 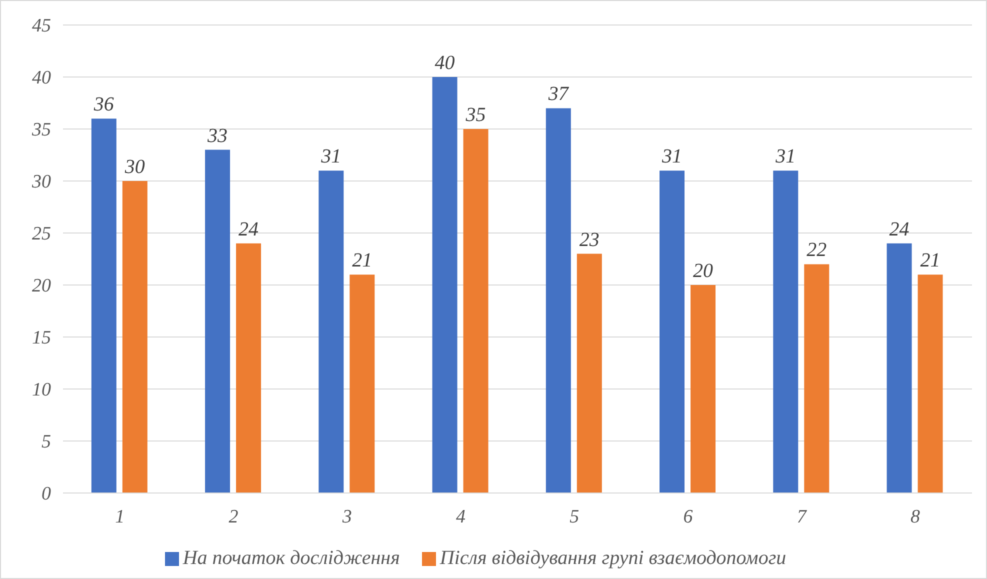 What do you see at coordinates (589, 239) in the screenshot?
I see `data-label: 23` at bounding box center [589, 239].